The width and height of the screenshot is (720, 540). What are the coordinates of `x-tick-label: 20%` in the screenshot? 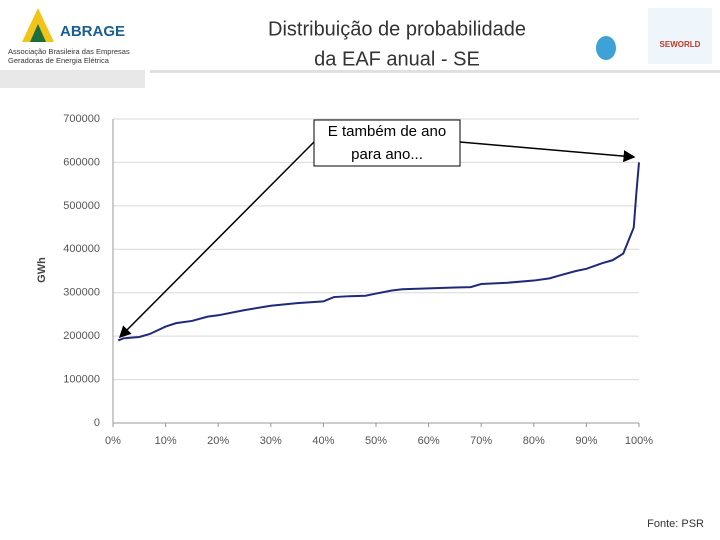 It's located at (218, 441).